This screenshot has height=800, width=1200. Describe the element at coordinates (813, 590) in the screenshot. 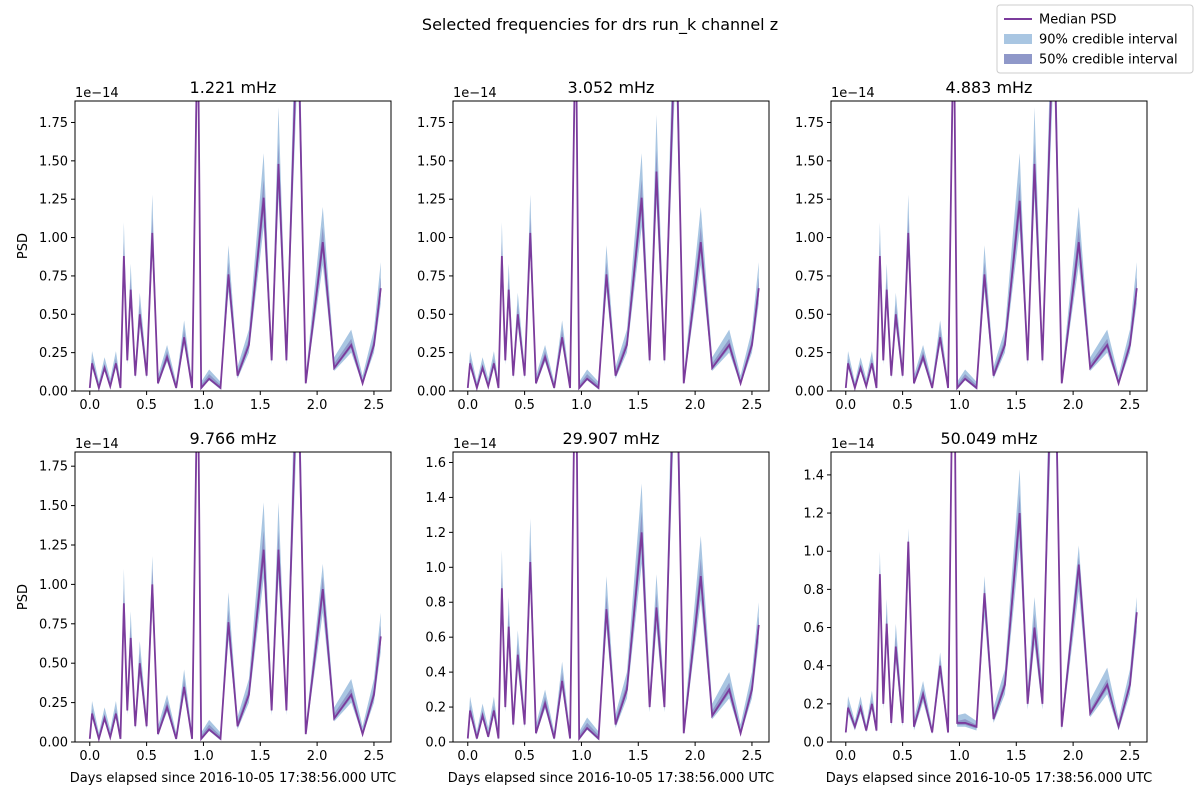

I see `y-tick-label: 0.8` at that location.